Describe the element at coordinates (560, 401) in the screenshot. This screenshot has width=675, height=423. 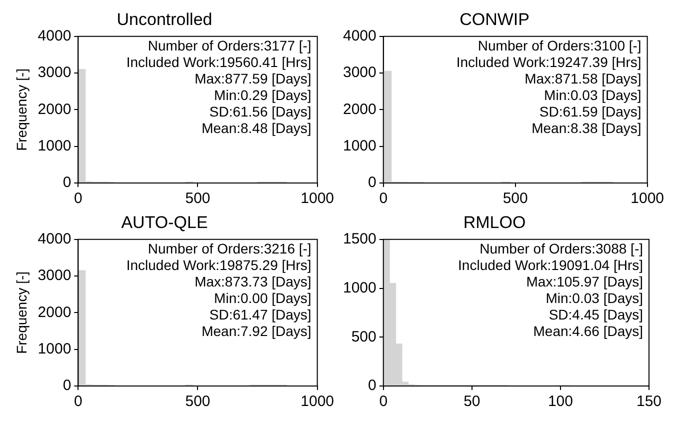
I see `x-tick-label: 100` at that location.